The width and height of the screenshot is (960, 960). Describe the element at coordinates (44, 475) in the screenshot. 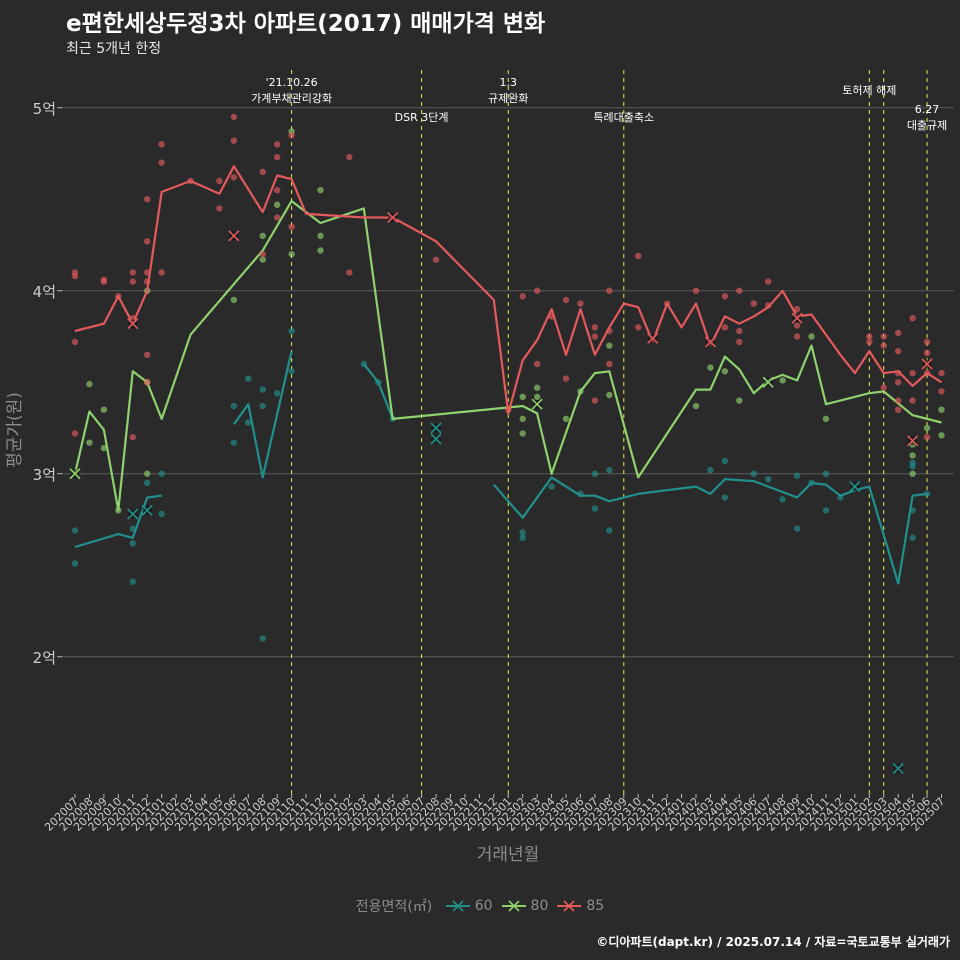

I see `y-tick-label: 3억` at that location.